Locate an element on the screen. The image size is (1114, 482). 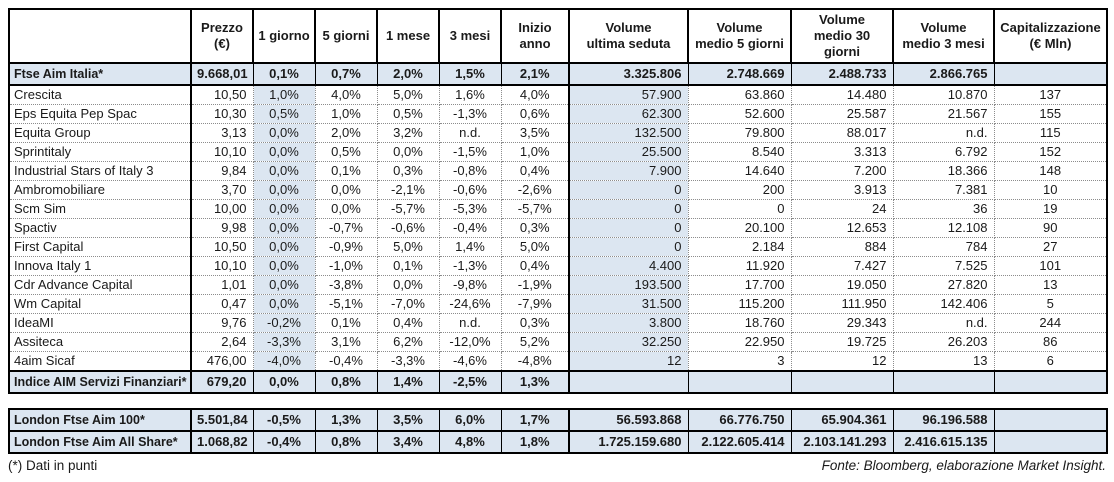
cell: 7.381 is located at coordinates (943, 190).